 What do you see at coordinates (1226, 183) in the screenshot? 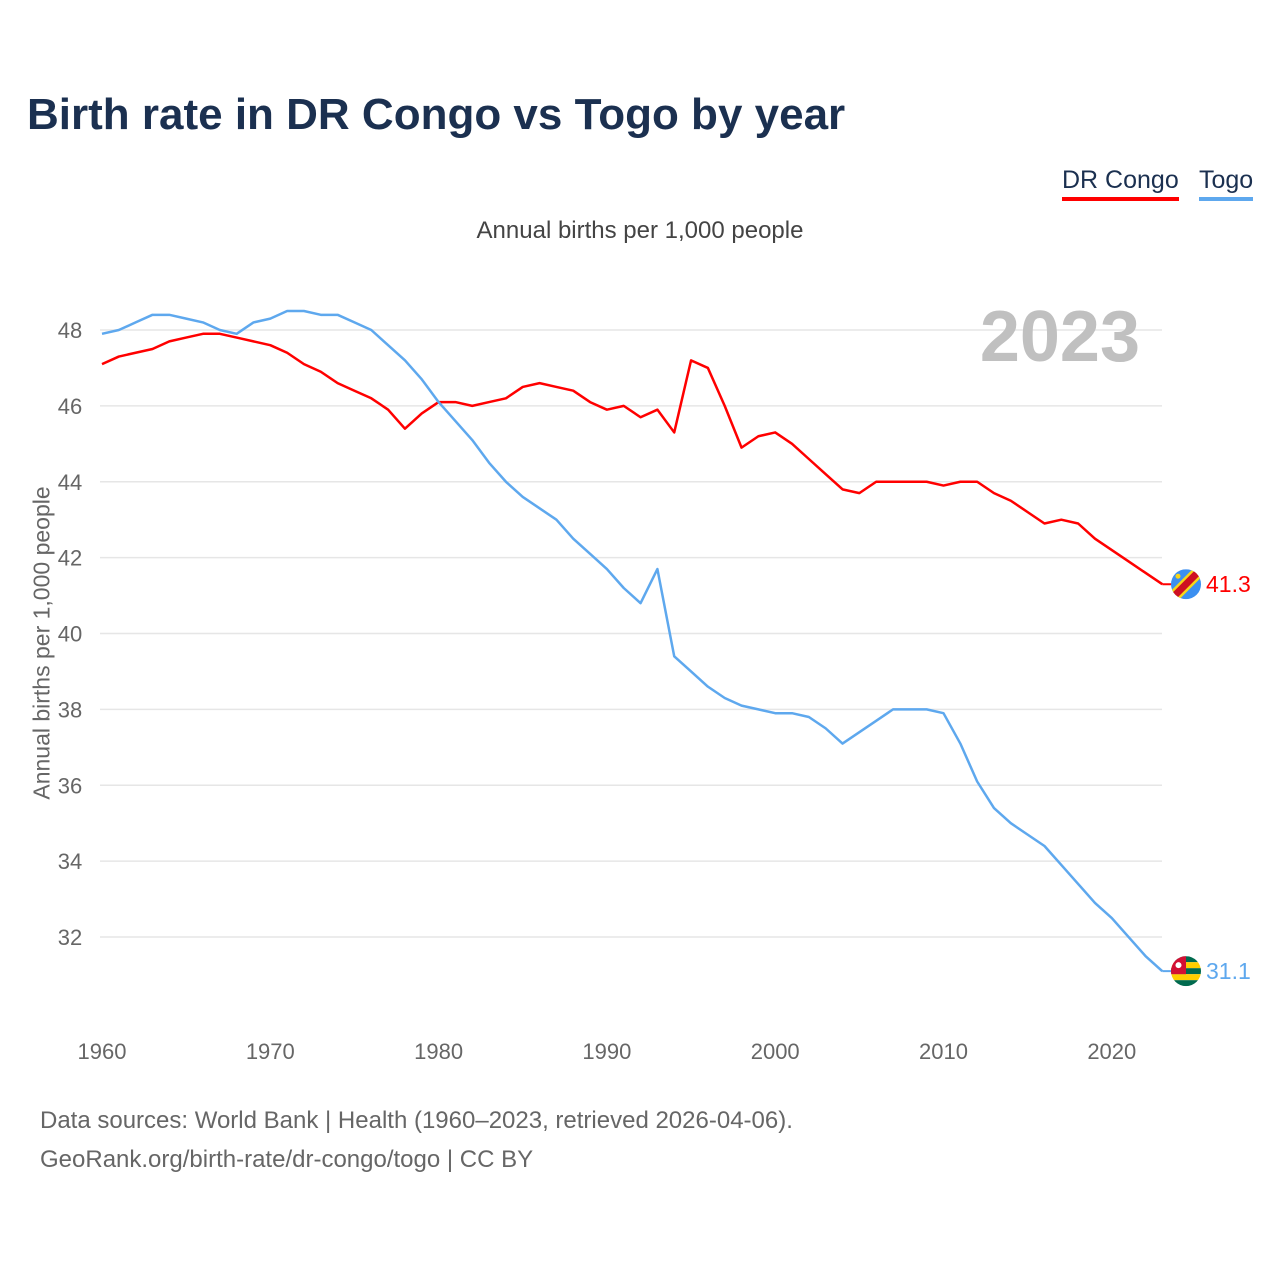
I see `legend-togo: Togo` at bounding box center [1226, 183].